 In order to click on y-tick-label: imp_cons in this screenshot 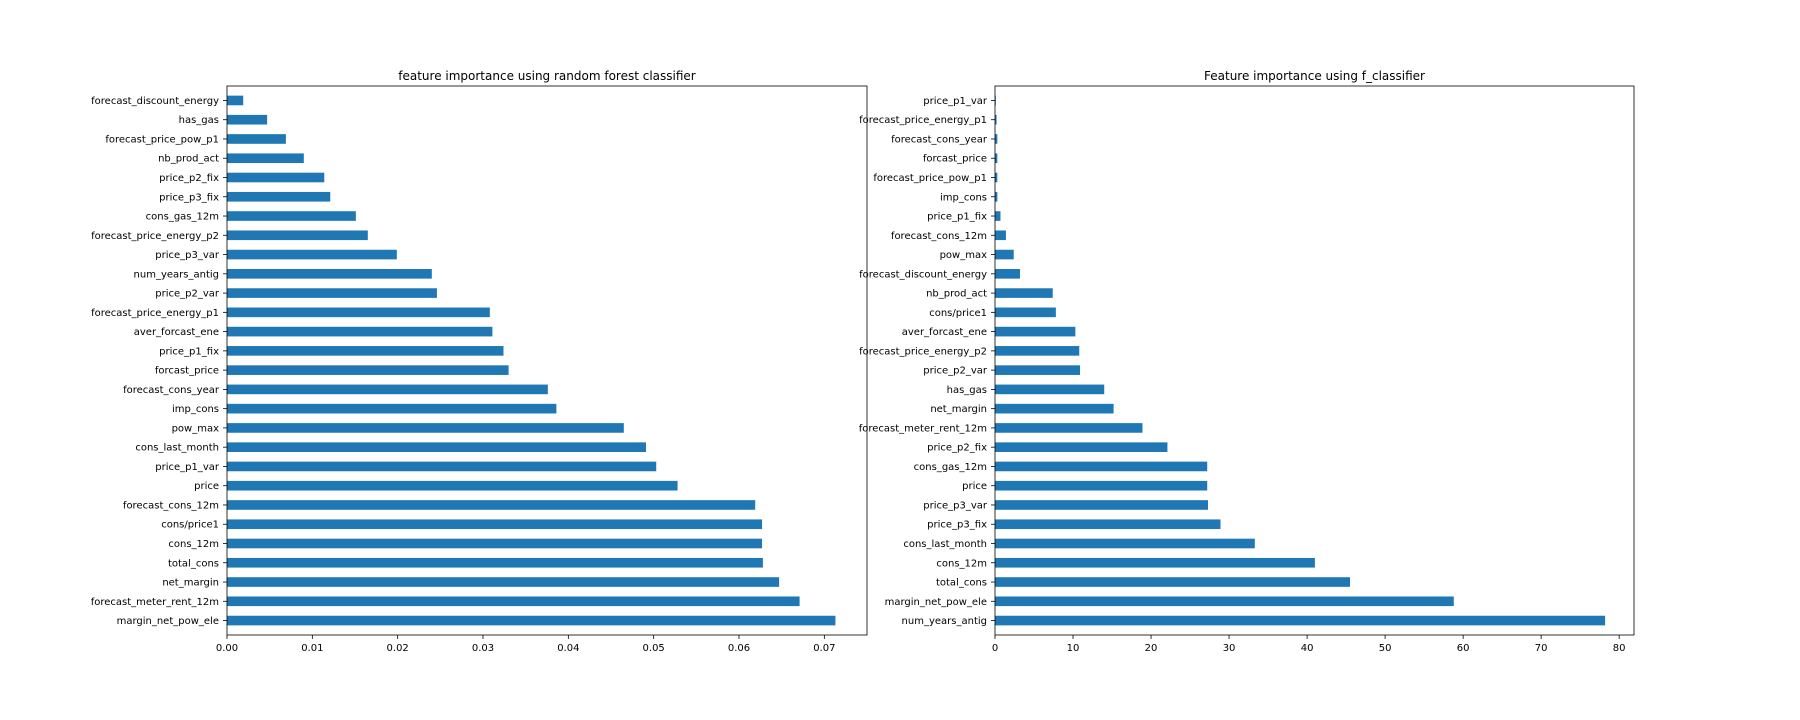, I will do `click(195, 409)`.